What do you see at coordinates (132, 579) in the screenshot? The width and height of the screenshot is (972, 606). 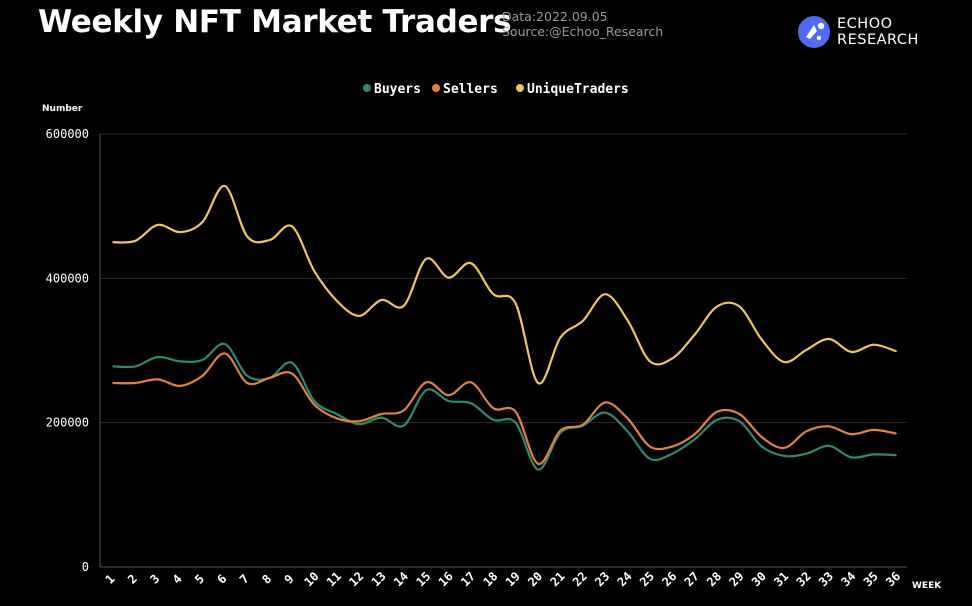 I see `x-tick-label: 2` at bounding box center [132, 579].